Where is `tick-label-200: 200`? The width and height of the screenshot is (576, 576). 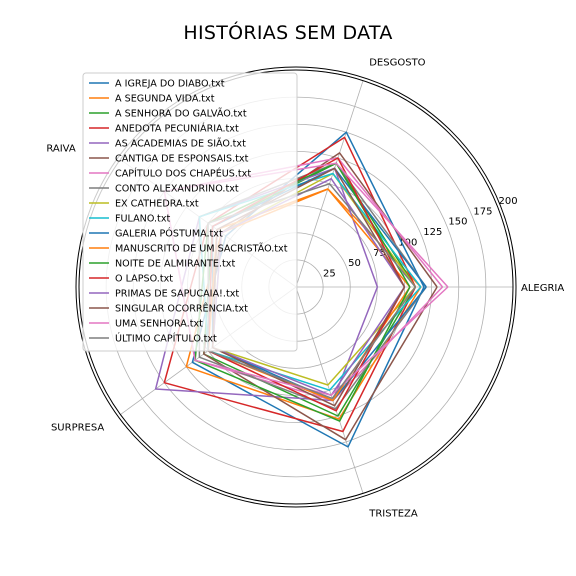 tick-label-200: 200 is located at coordinates (507, 201).